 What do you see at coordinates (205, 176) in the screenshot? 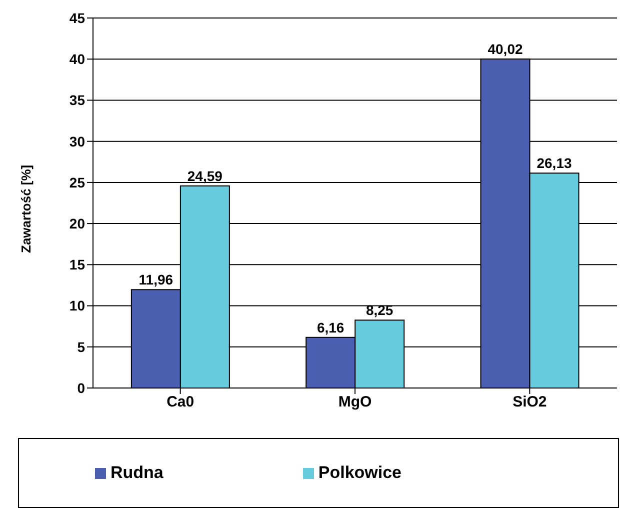
I see `data-label: 24,59` at bounding box center [205, 176].